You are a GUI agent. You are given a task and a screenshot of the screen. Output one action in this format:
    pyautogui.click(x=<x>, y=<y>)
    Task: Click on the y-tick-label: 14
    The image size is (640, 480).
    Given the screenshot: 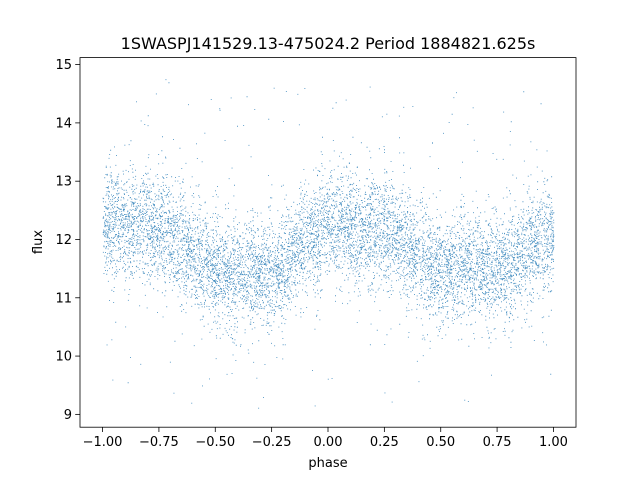 What is the action you would take?
    pyautogui.click(x=63, y=123)
    